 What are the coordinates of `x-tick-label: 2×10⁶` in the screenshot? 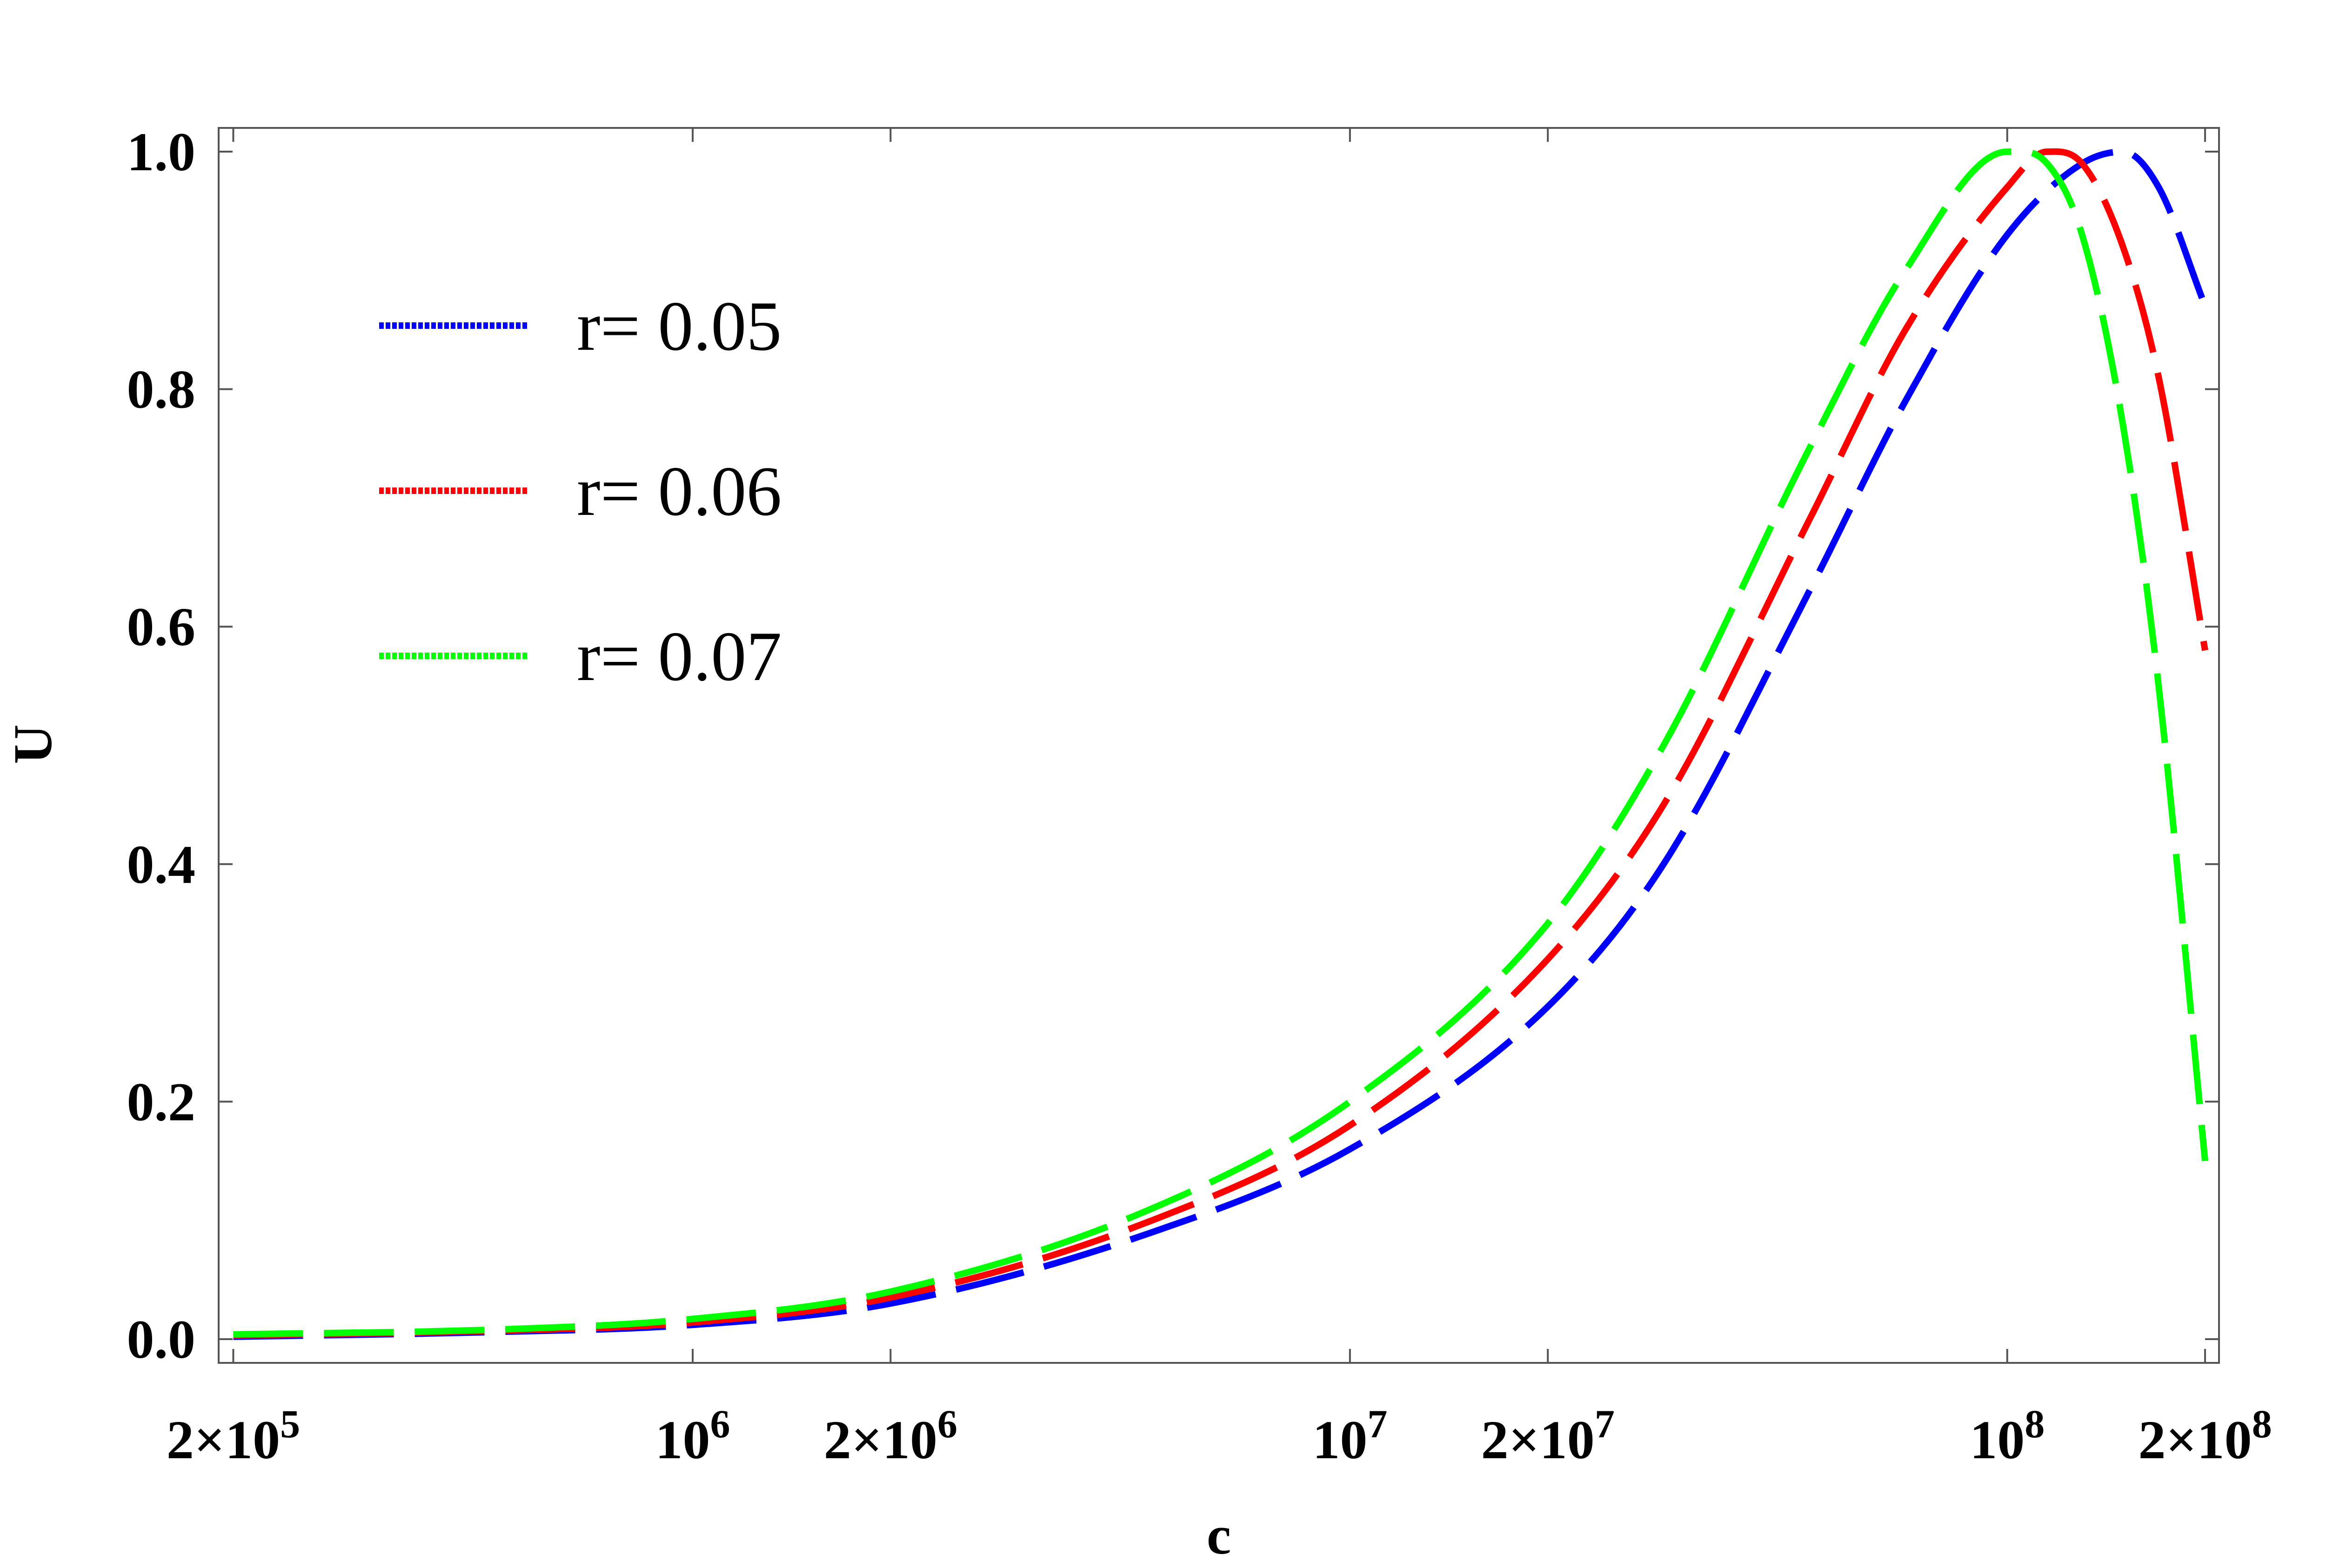 It's located at (890, 1436).